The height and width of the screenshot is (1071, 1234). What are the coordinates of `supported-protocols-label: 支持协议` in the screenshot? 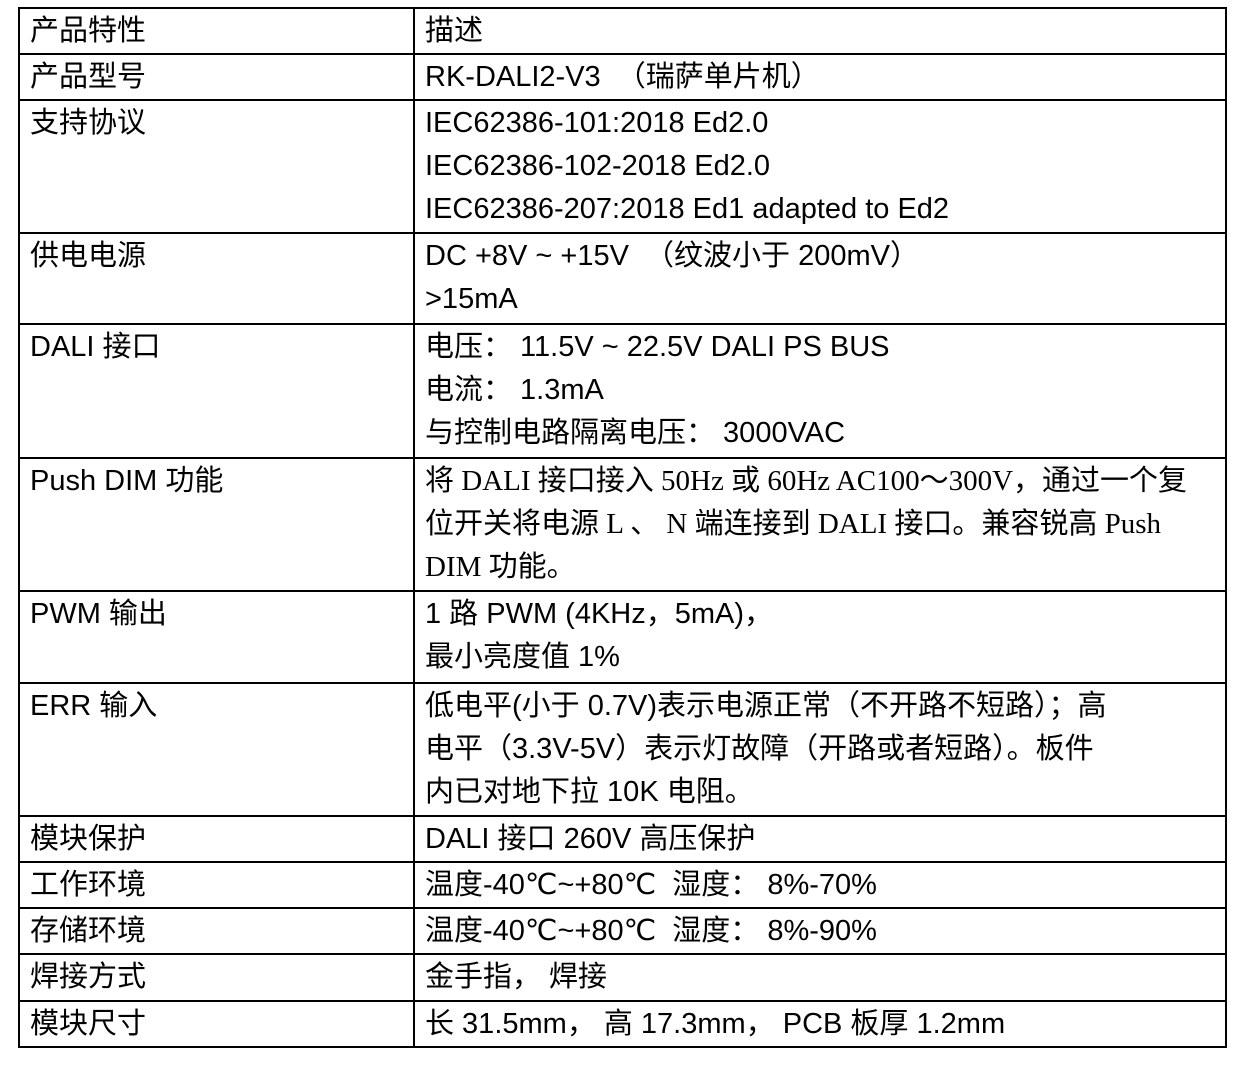 It's located at (216, 166).